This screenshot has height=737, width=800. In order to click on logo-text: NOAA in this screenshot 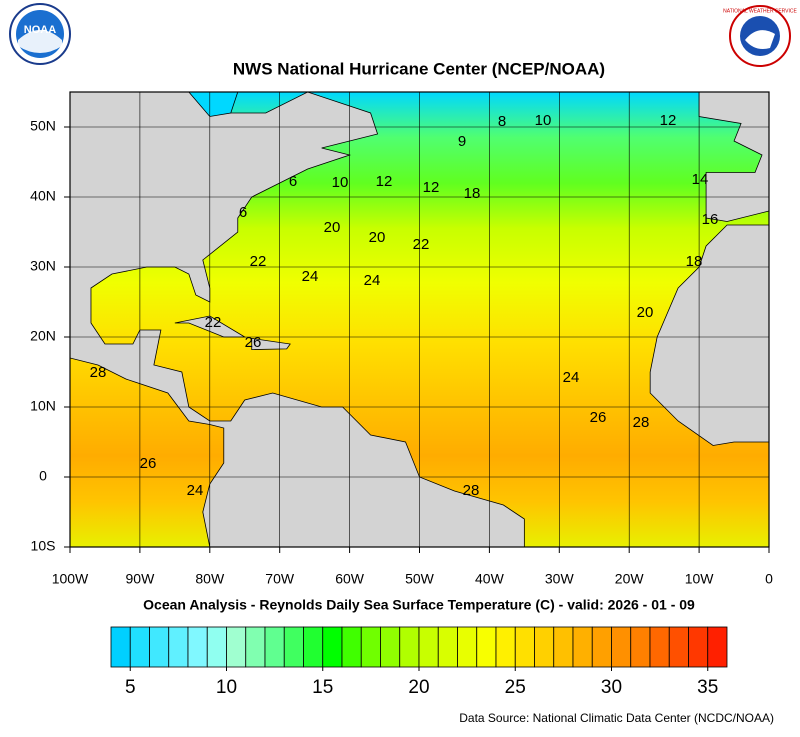, I will do `click(40, 30)`.